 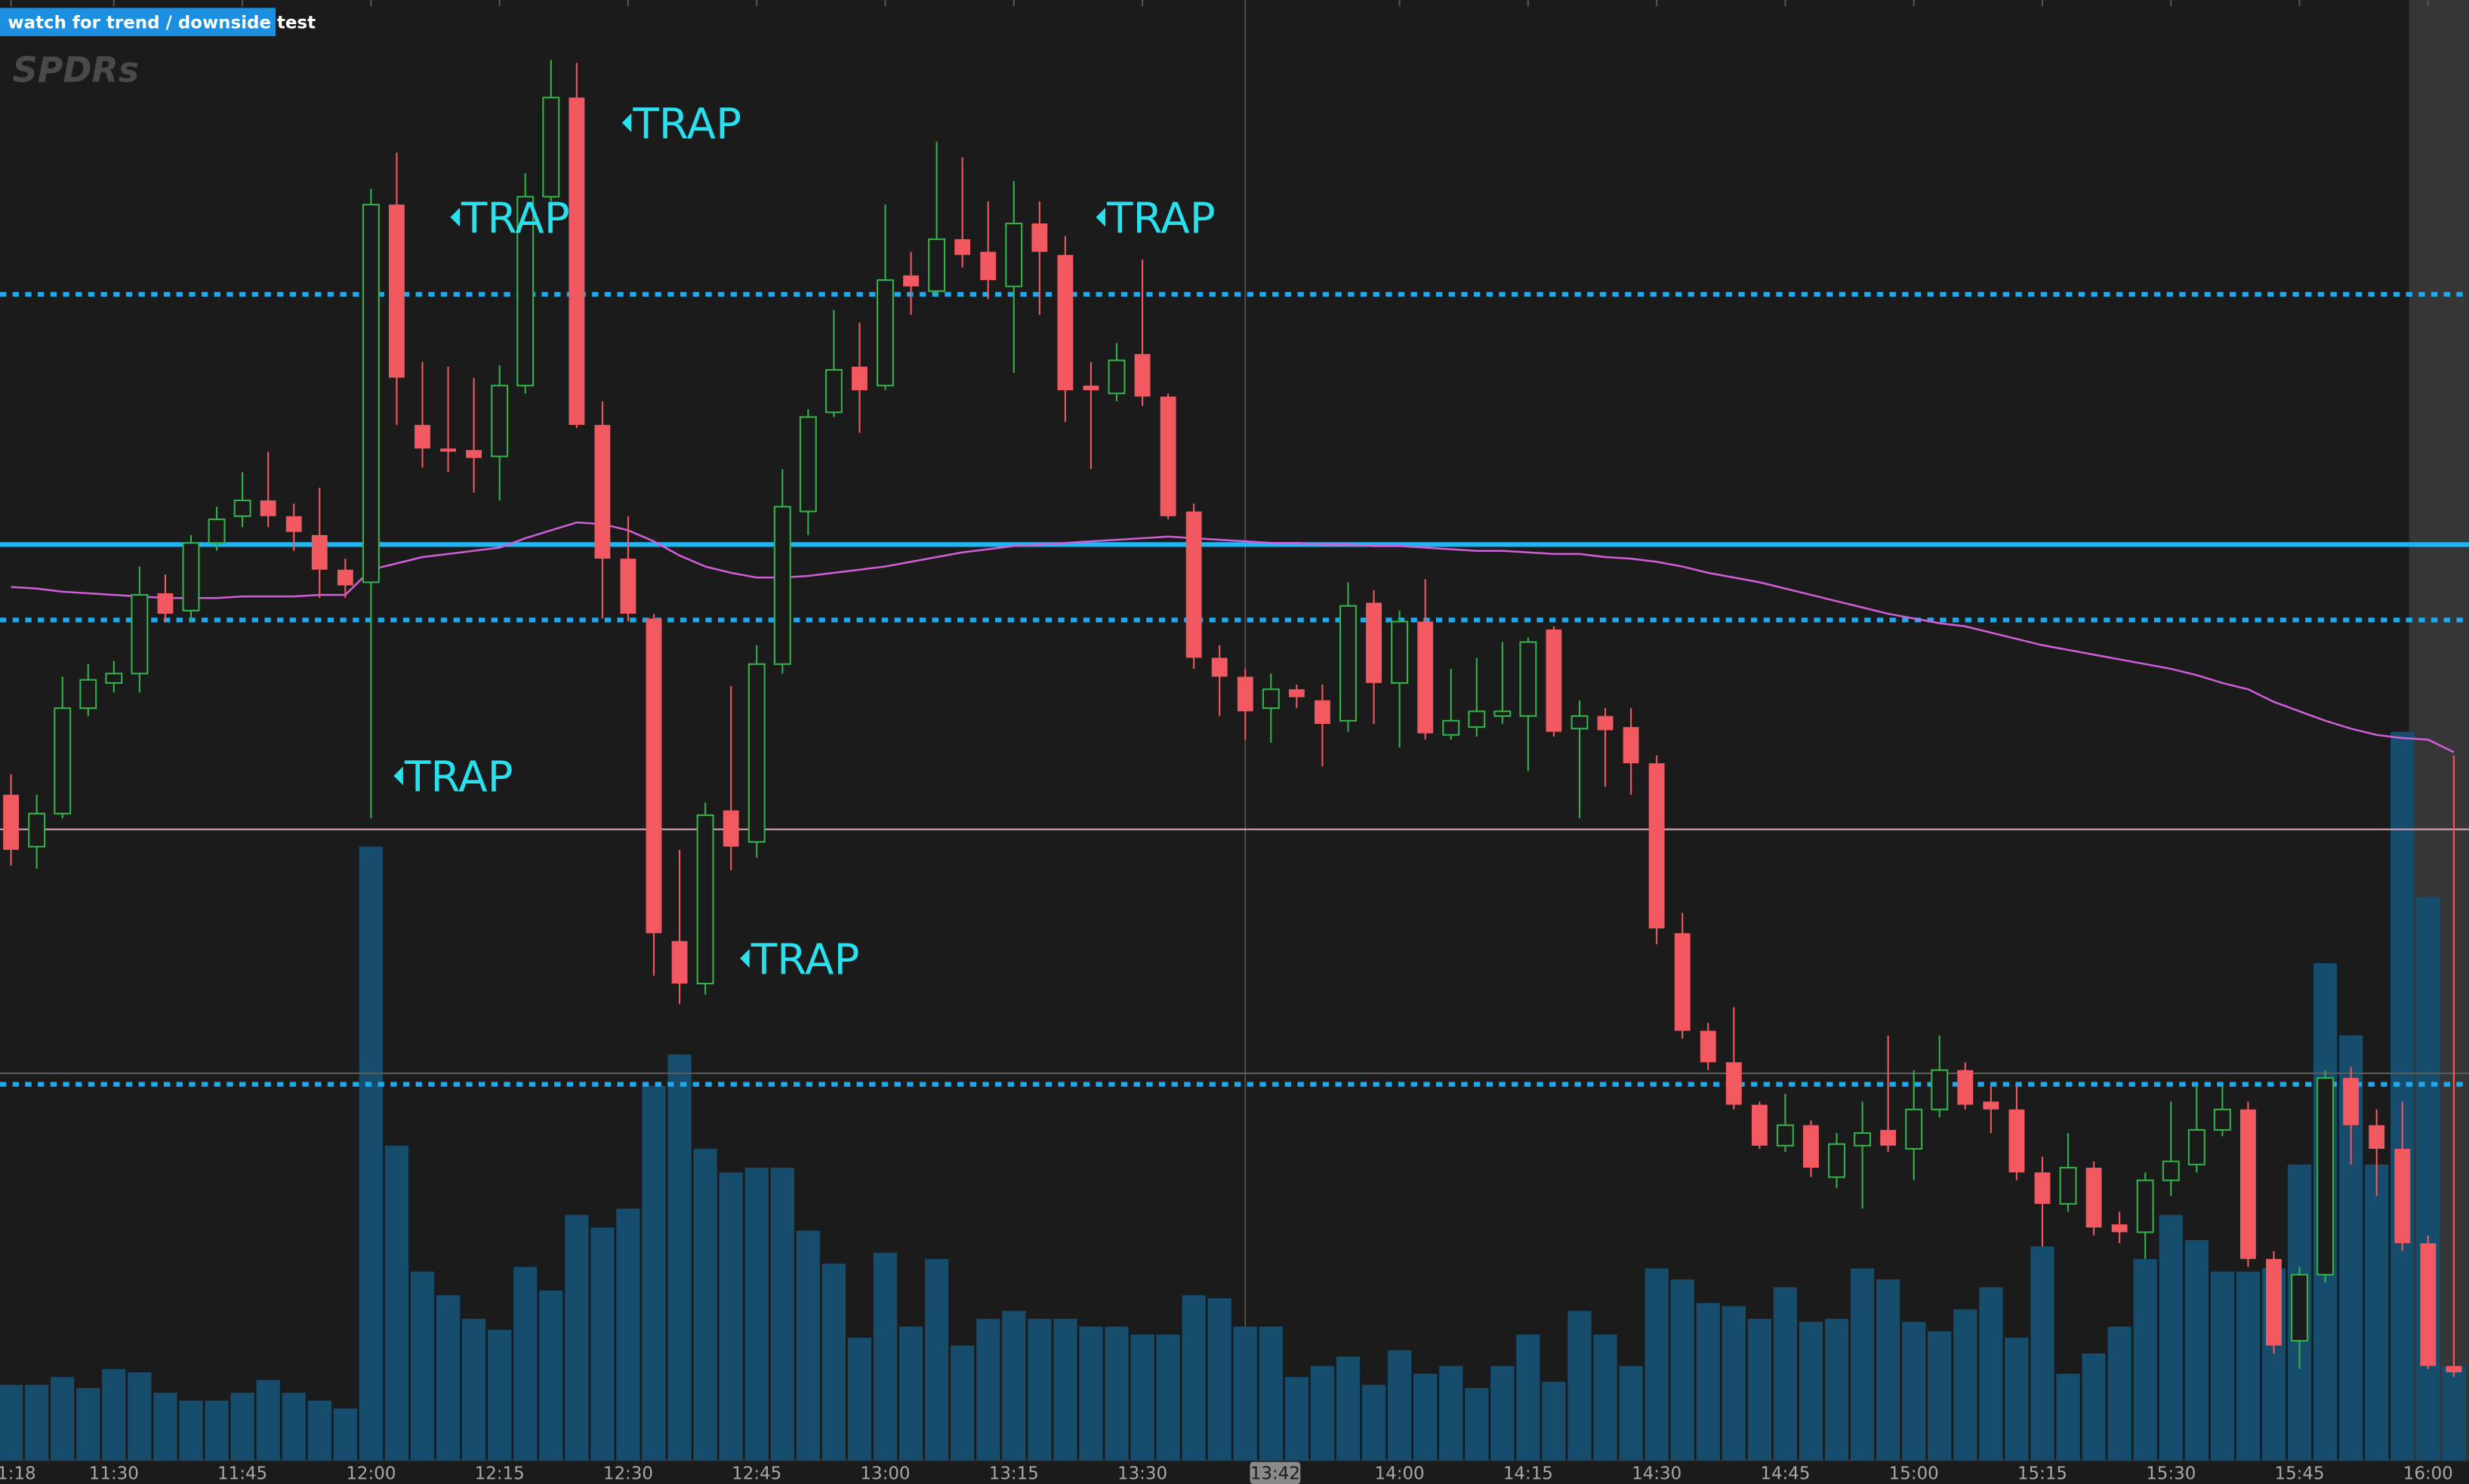 What do you see at coordinates (242, 1474) in the screenshot?
I see `x-tick-label: 11:45` at bounding box center [242, 1474].